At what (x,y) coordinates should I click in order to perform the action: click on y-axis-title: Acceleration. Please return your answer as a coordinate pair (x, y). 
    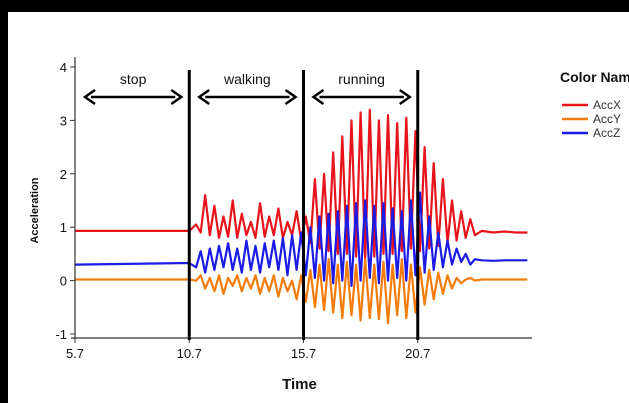
    Looking at the image, I should click on (35, 210).